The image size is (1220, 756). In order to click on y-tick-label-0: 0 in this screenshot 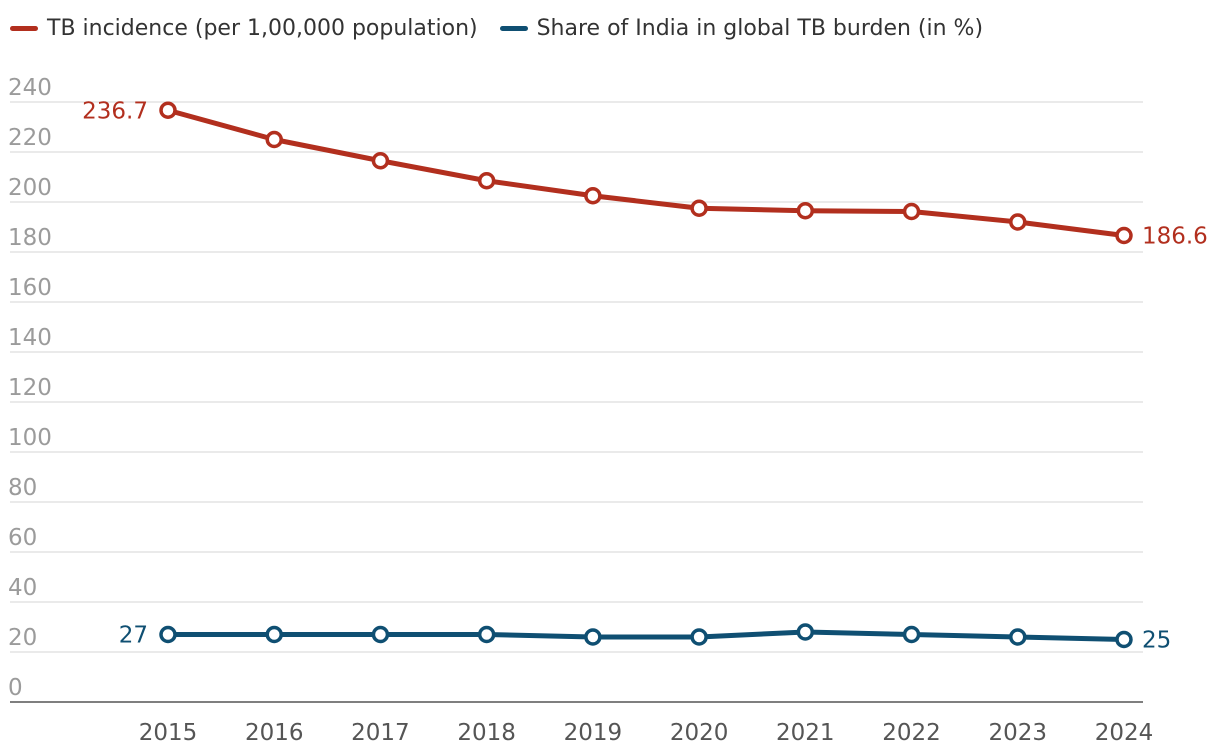, I will do `click(15, 688)`.